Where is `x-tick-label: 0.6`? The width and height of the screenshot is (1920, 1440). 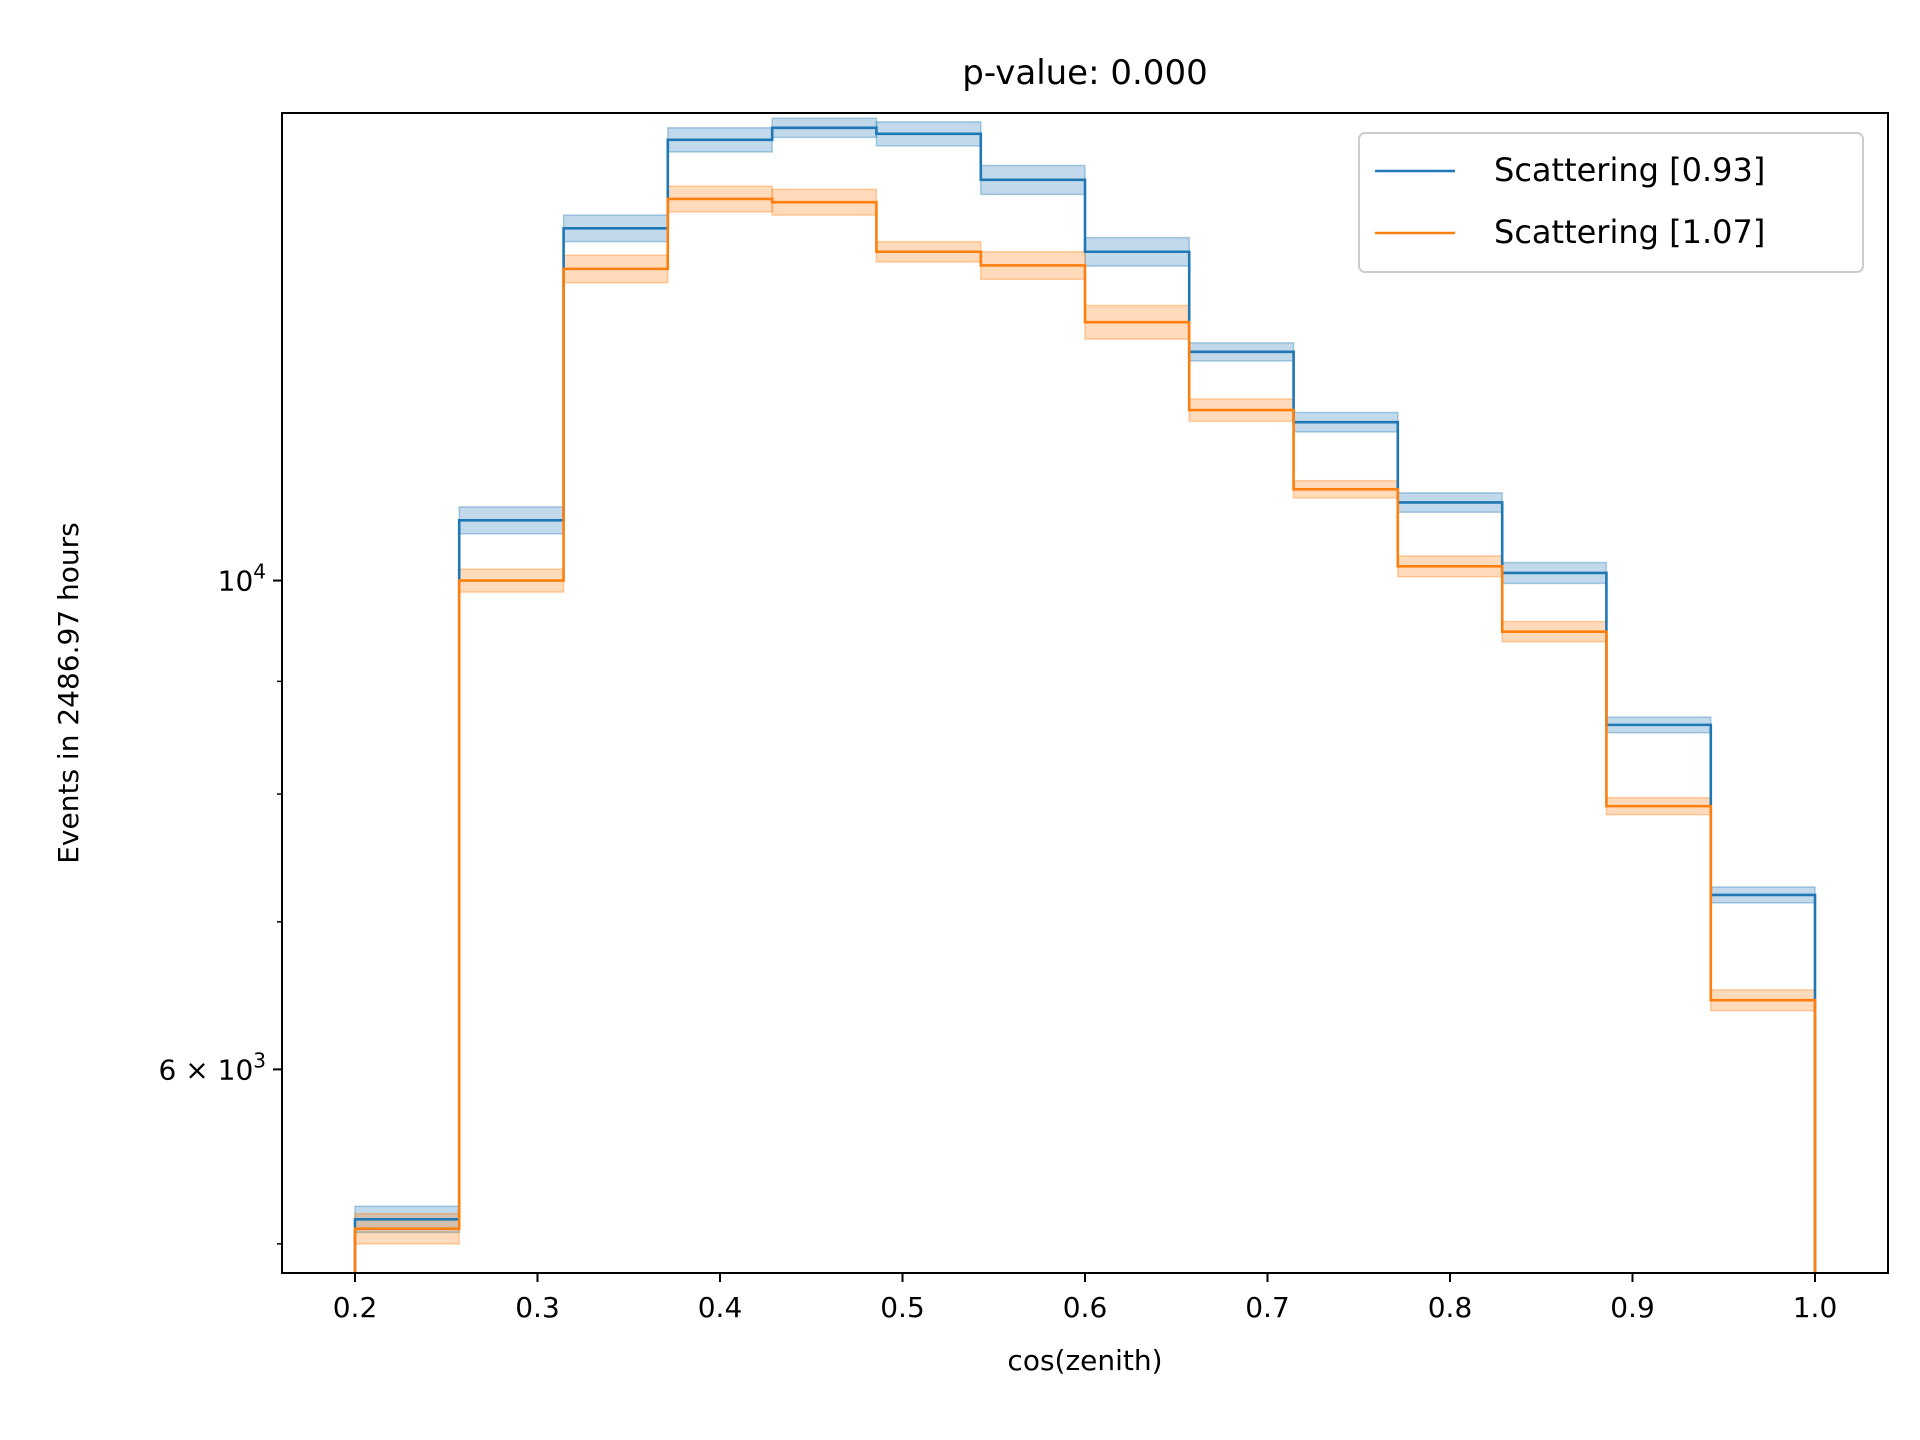
x-tick-label: 0.6 is located at coordinates (1085, 1307).